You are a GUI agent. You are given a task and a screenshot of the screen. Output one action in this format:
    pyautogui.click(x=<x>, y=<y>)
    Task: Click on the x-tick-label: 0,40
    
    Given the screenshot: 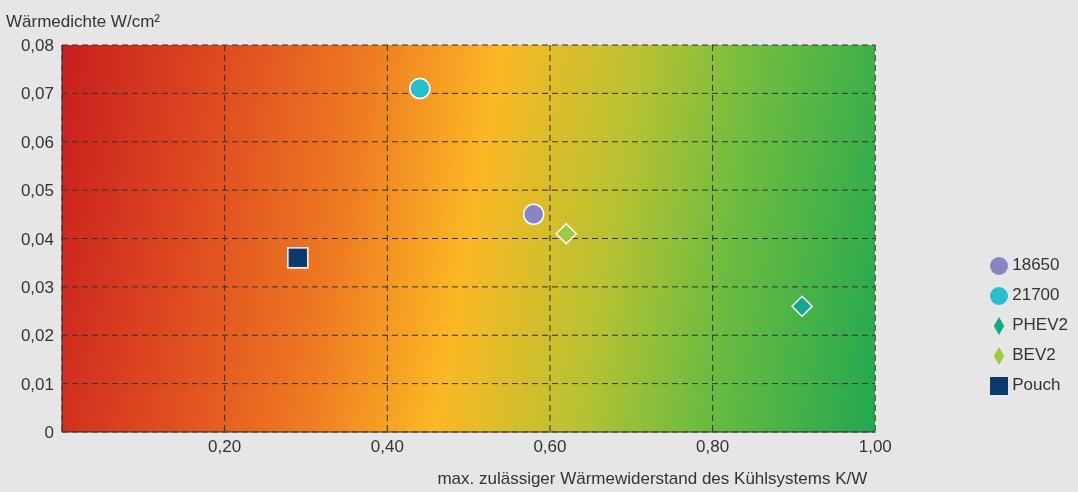 What is the action you would take?
    pyautogui.click(x=387, y=447)
    